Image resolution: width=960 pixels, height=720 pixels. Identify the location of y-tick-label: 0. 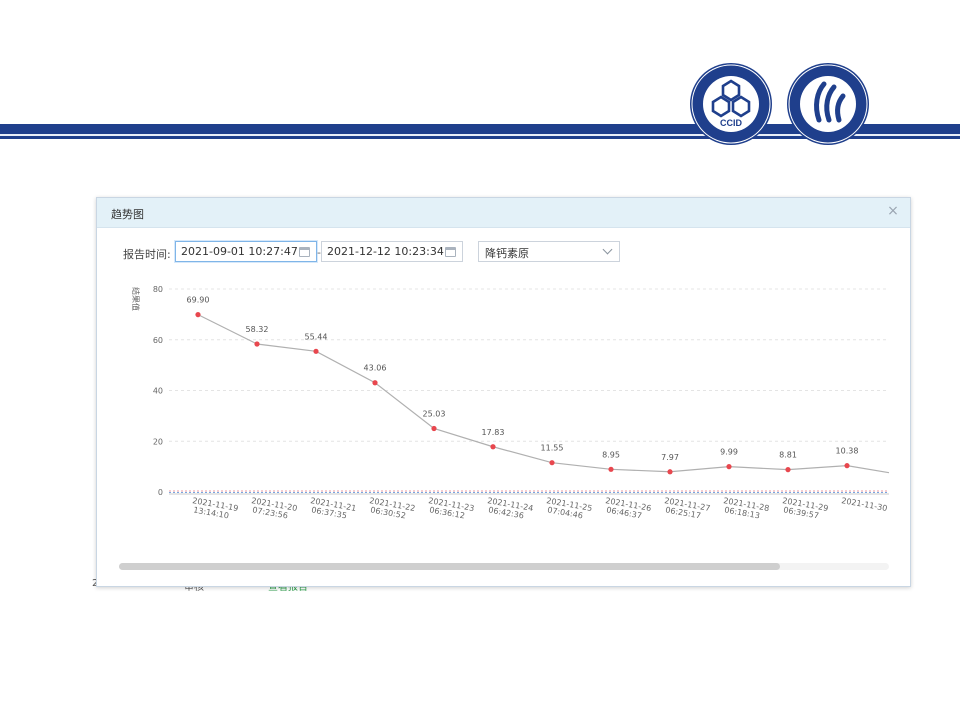
(160, 492).